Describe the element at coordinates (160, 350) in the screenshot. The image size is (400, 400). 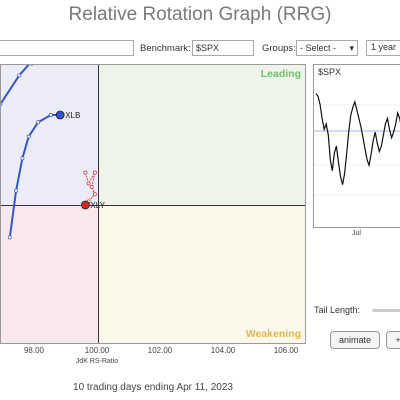
I see `x-tick-label: 102.00` at that location.